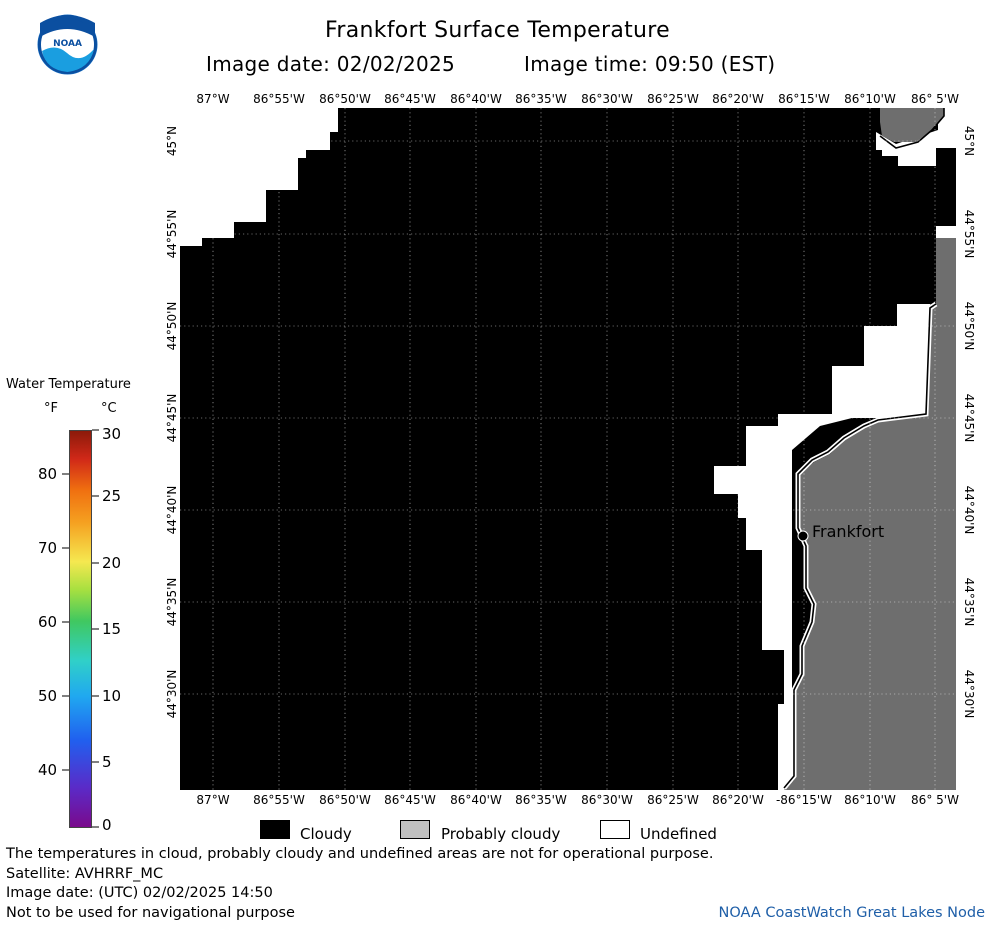 This screenshot has width=995, height=930. I want to click on image-date: Image date: 02/02/2025, so click(331, 64).